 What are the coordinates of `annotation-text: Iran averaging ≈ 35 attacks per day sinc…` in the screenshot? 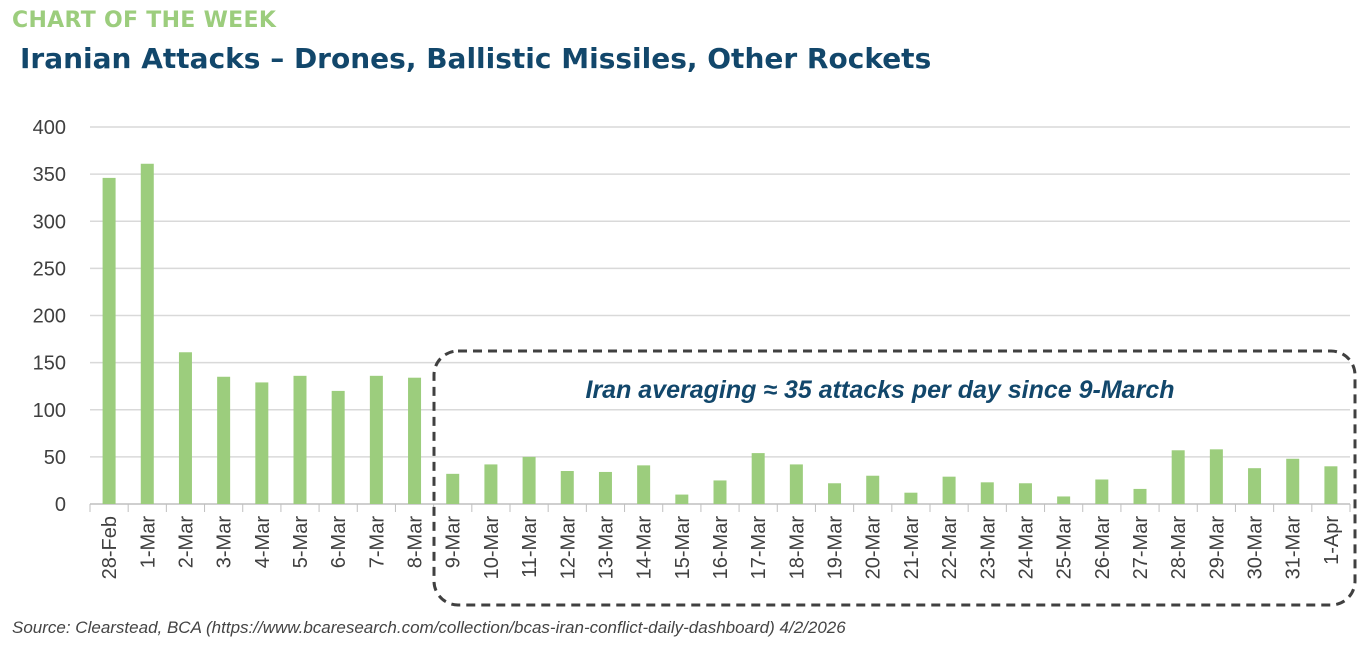 It's located at (880, 390).